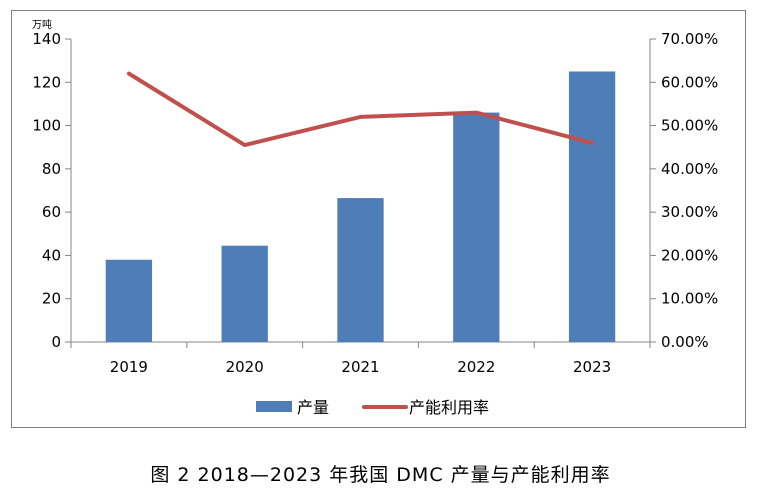 Image resolution: width=761 pixels, height=503 pixels. I want to click on right-tick-label: 70.00%, so click(689, 39).